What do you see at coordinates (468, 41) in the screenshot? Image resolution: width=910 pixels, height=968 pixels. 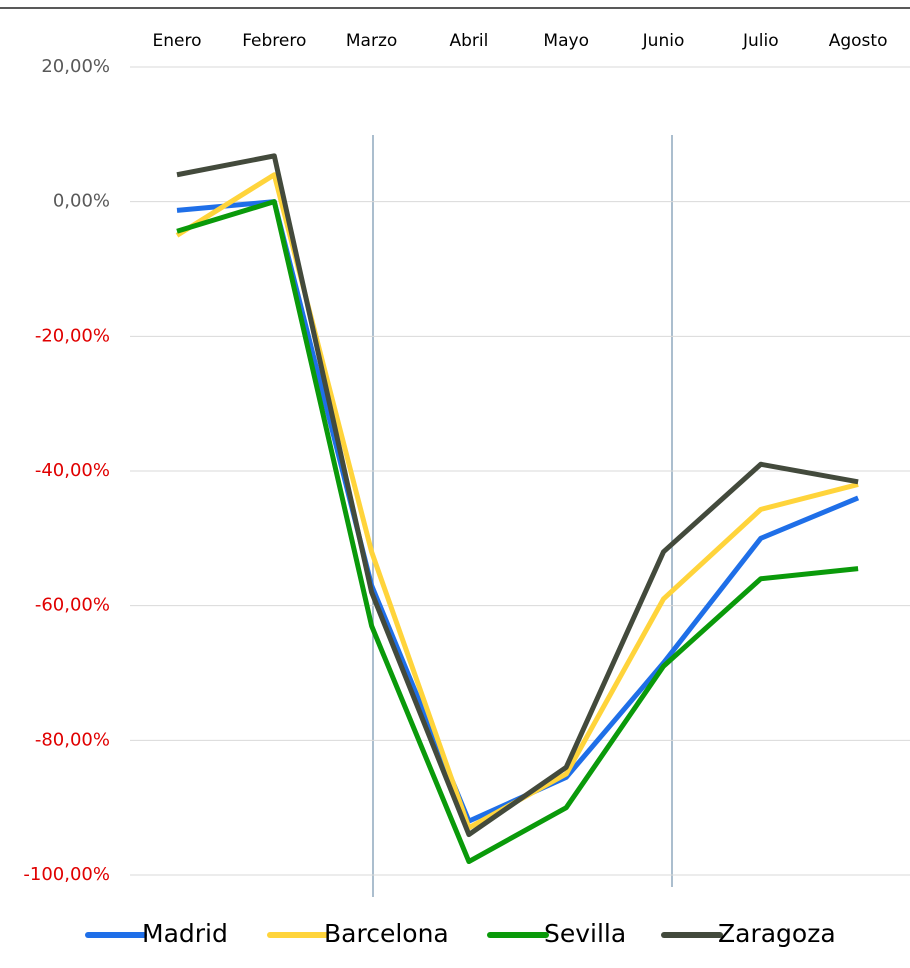 I see `x-tick-label: Abril` at bounding box center [468, 41].